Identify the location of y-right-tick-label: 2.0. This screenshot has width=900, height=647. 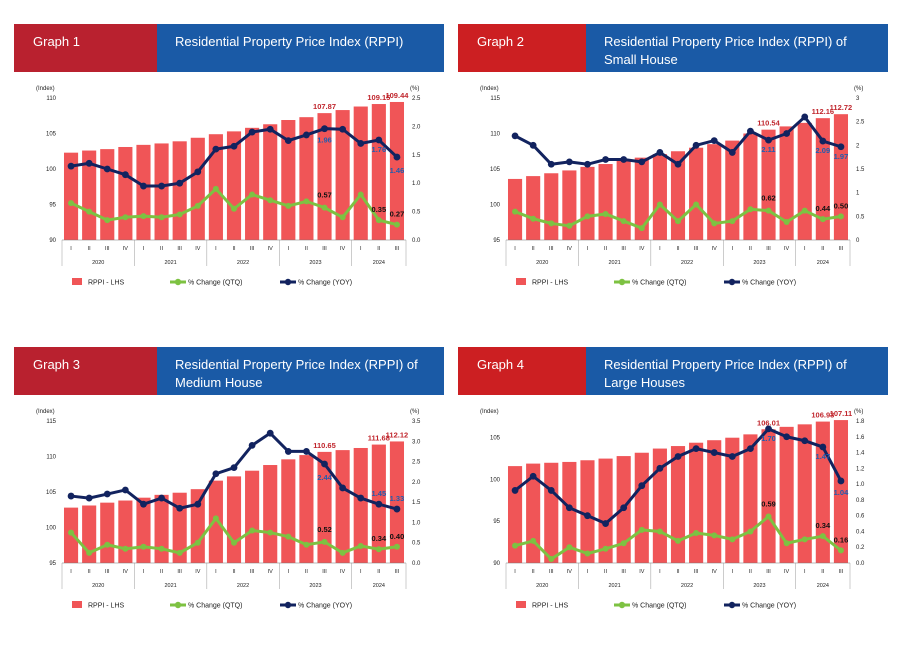
(416, 483).